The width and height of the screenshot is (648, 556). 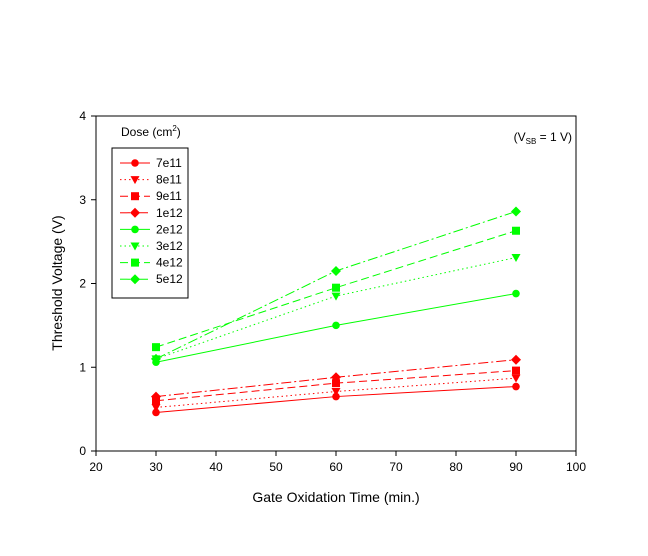 What do you see at coordinates (151, 263) in the screenshot?
I see `legend-entry-4e12: 4e12` at bounding box center [151, 263].